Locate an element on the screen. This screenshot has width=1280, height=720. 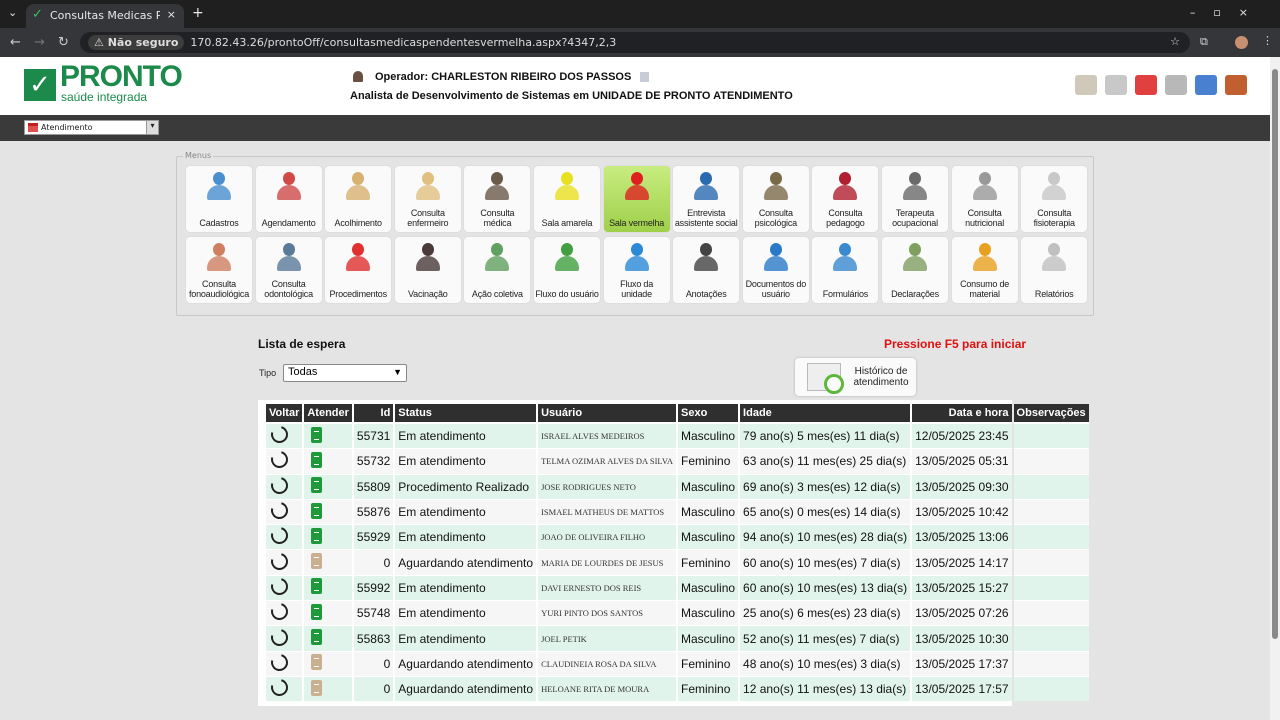
window-controls: –▫× is located at coordinates (1227, 12).